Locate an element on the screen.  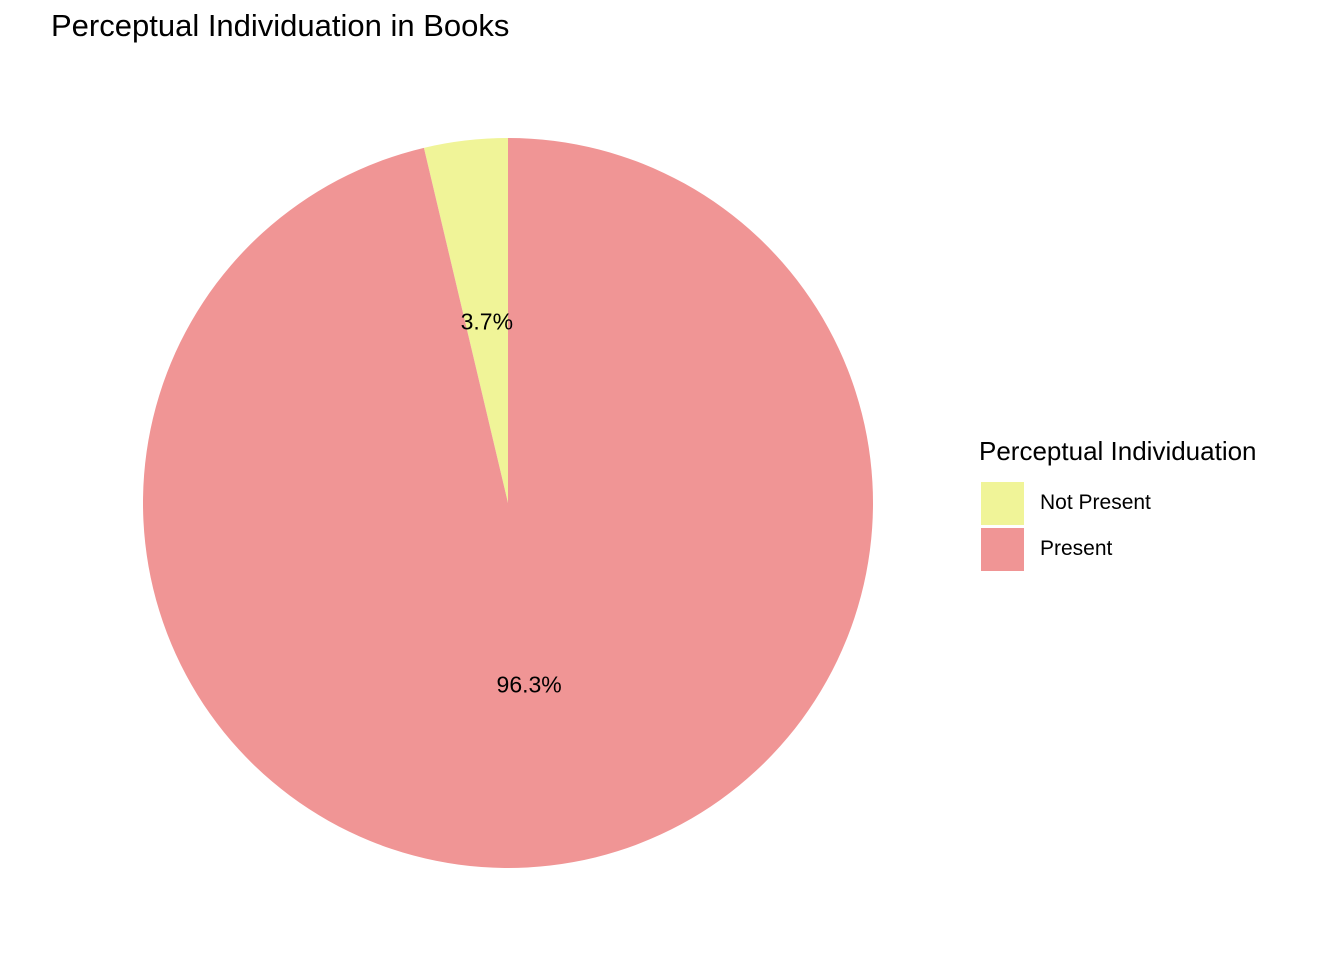
pie-slice-not-present is located at coordinates (465, 320).